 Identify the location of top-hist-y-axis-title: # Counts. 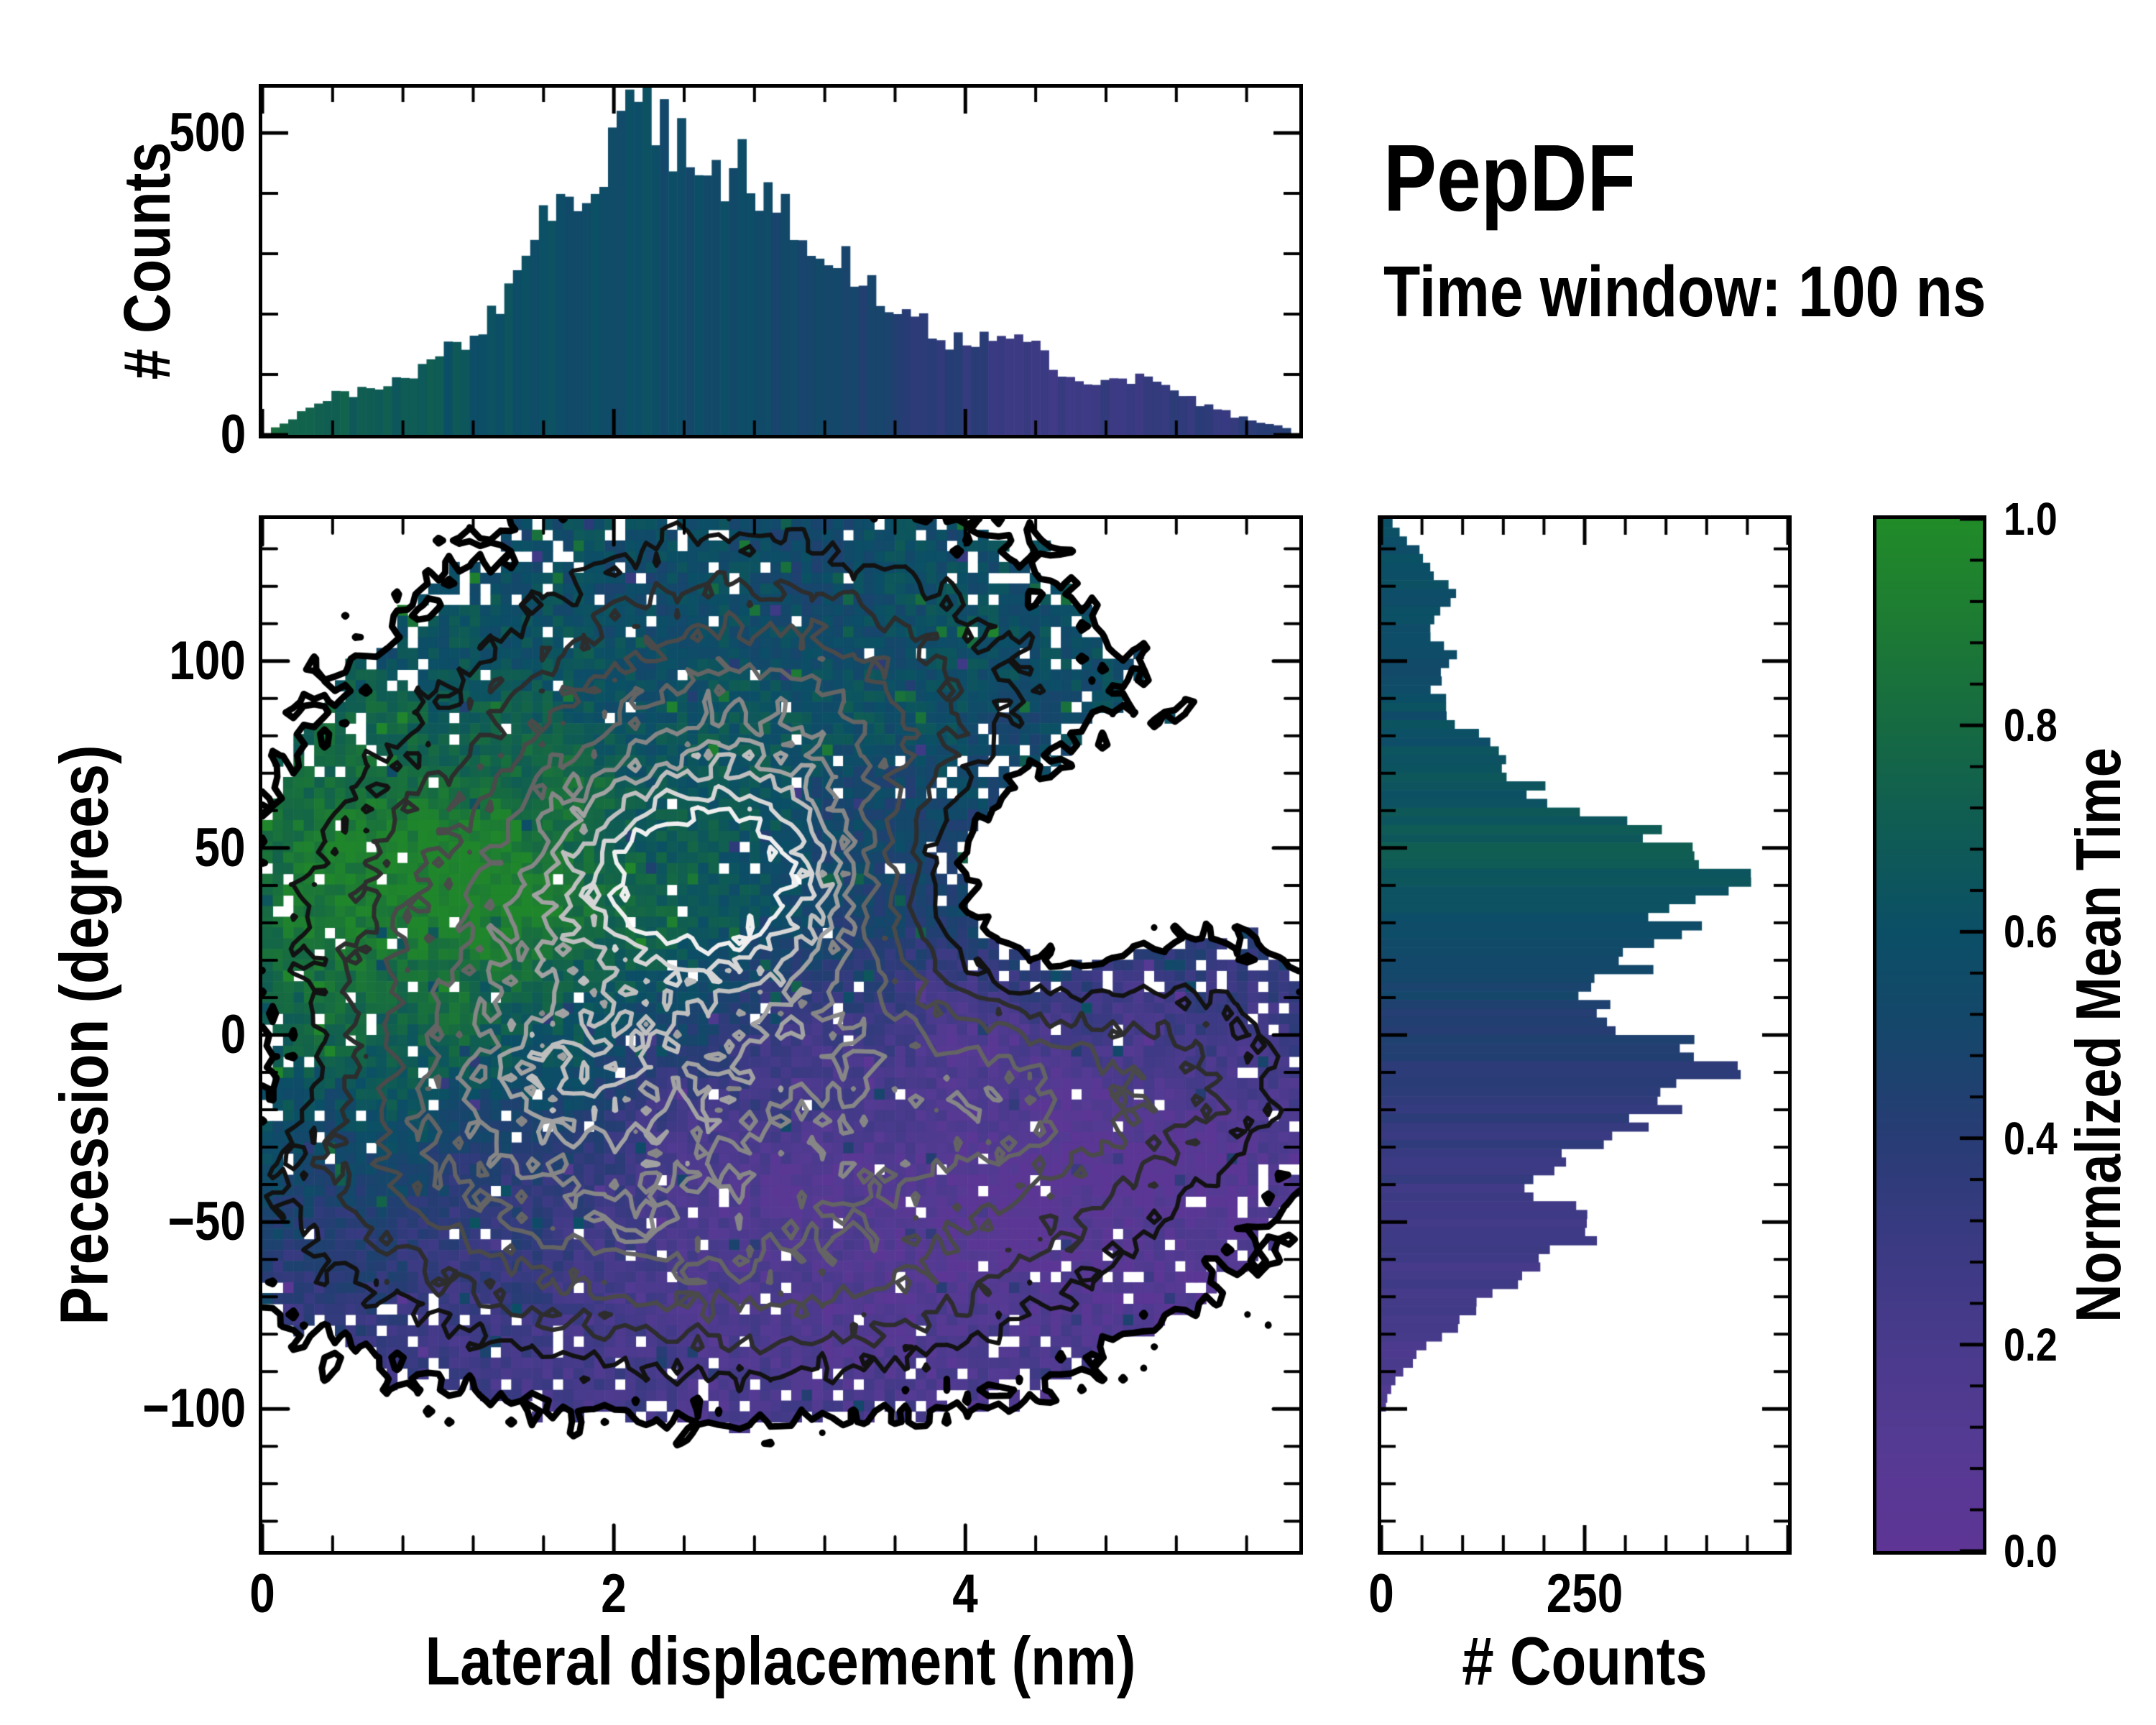
(147, 261).